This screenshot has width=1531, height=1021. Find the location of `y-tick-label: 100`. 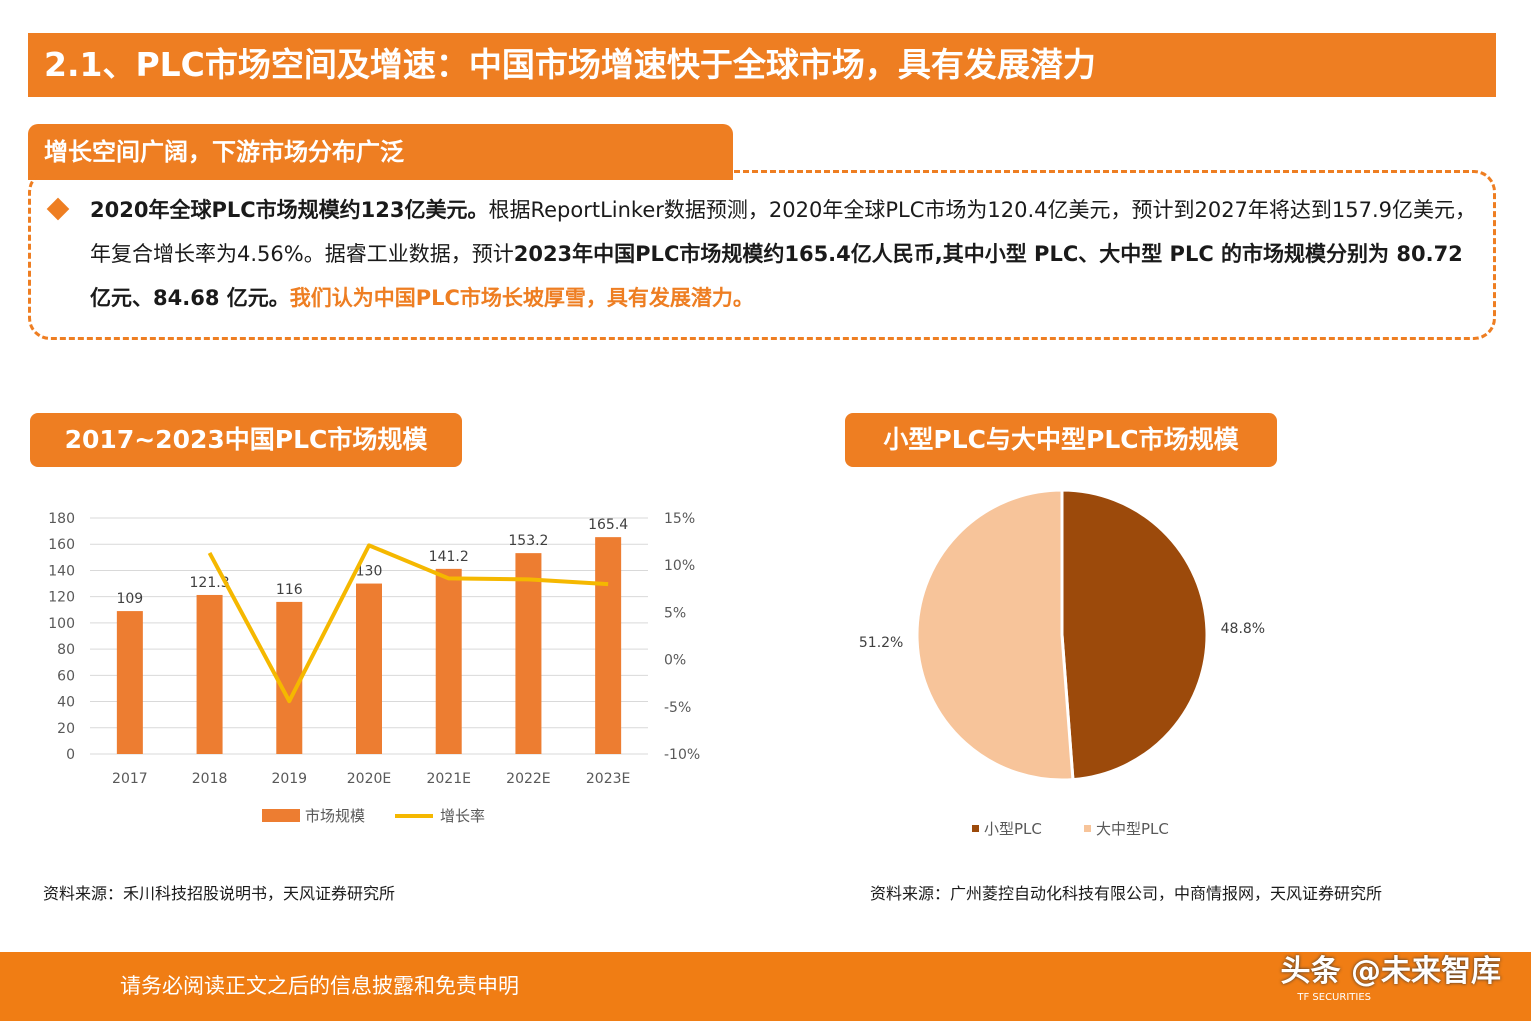

y-tick-label: 100 is located at coordinates (61, 624).